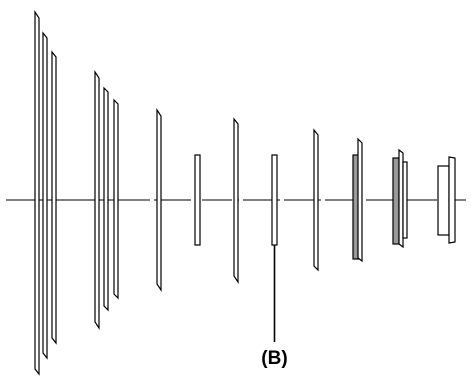  I want to click on lens-element-b, so click(274, 200).